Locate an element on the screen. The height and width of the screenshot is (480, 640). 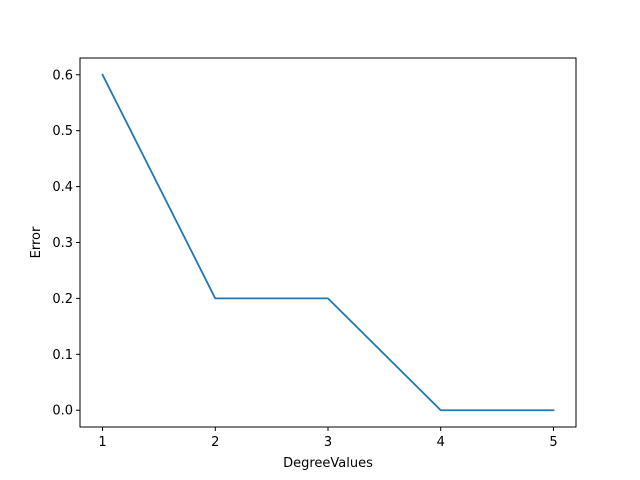
y-axis-ticks: 0.0 0.1 0.2 0.3 0.4 0.5 0.6 is located at coordinates (66, 243).